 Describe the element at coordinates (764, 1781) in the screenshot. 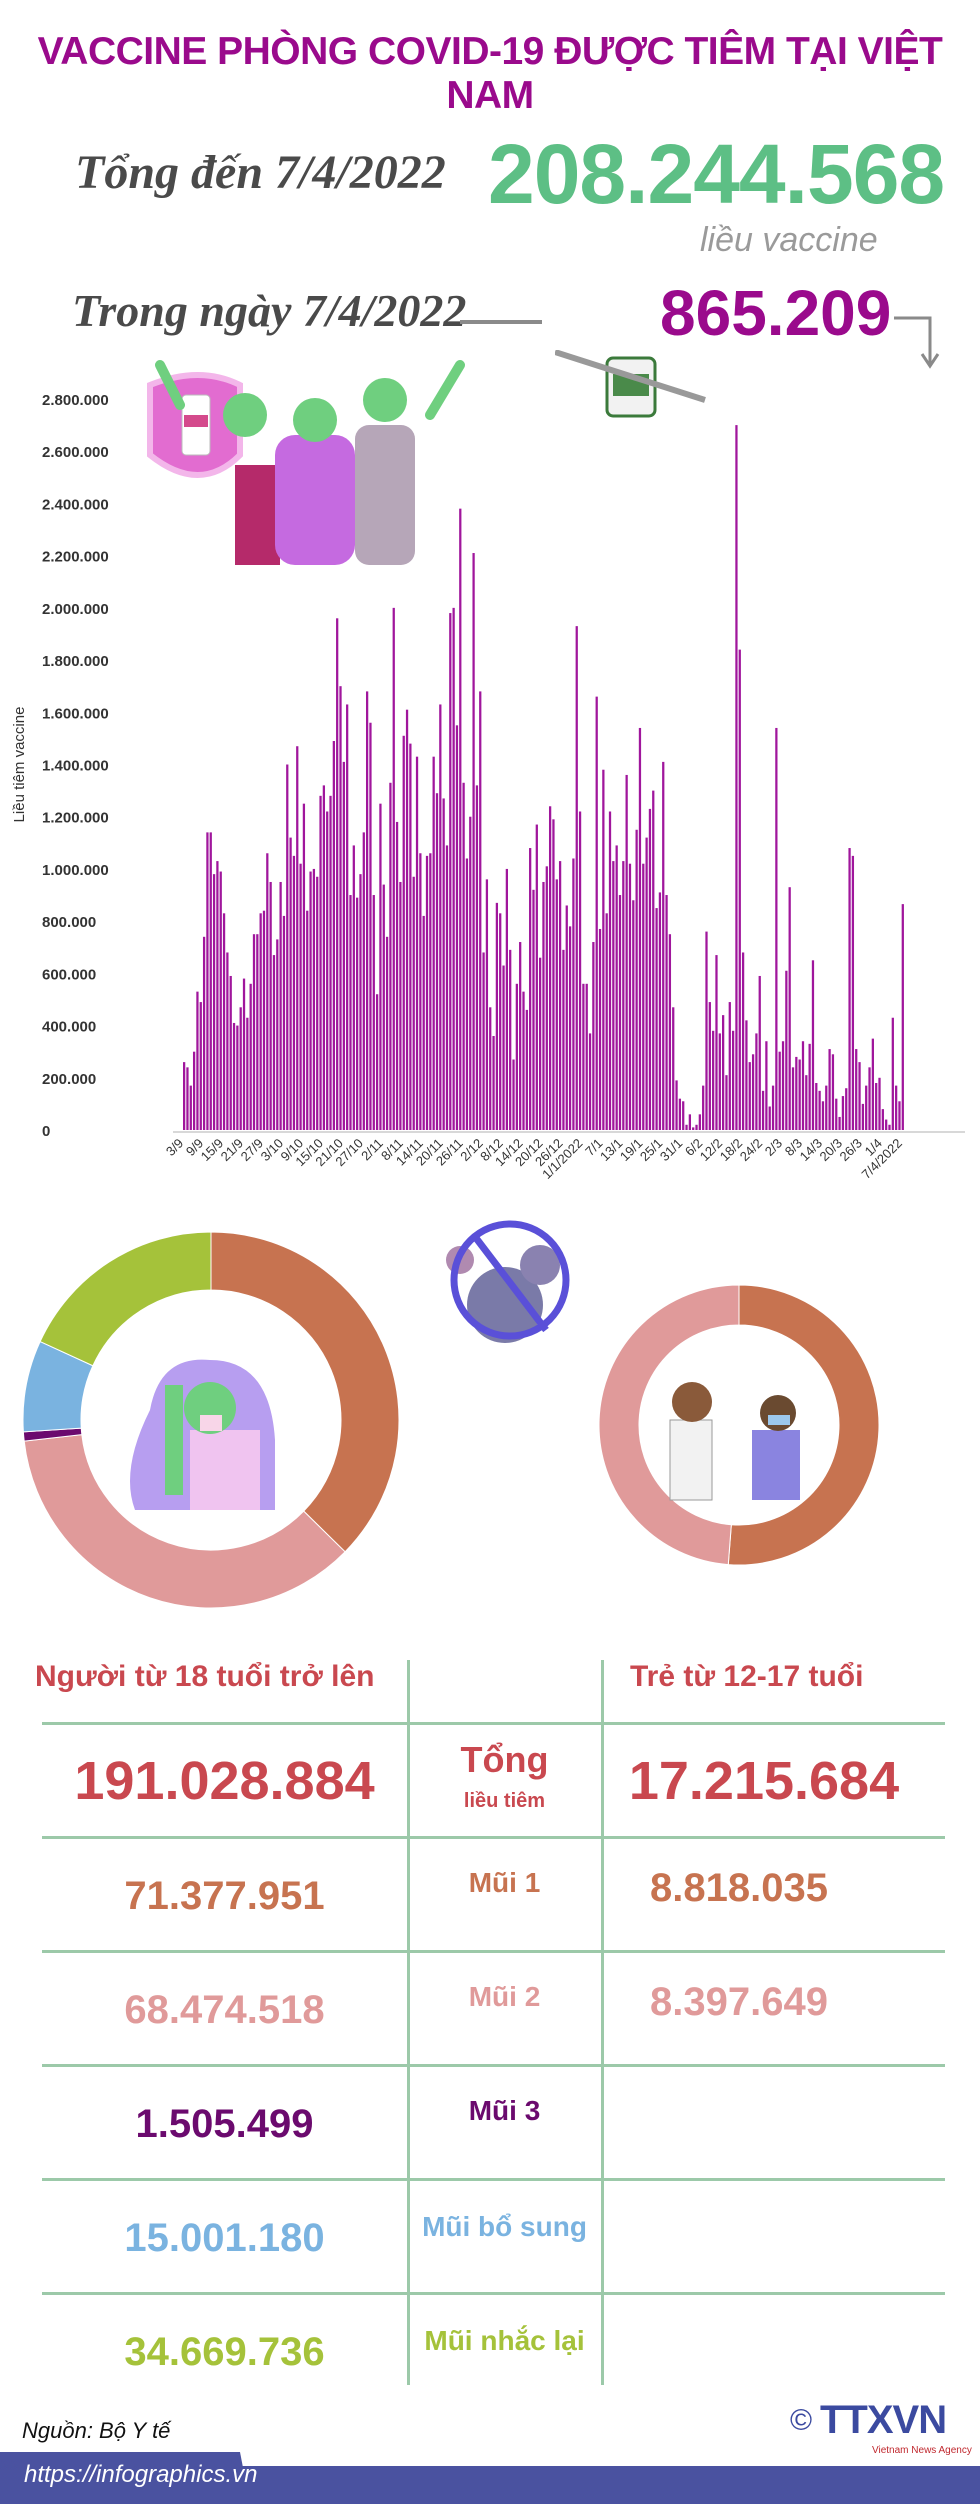

I see `child-value: 17.215.684` at that location.